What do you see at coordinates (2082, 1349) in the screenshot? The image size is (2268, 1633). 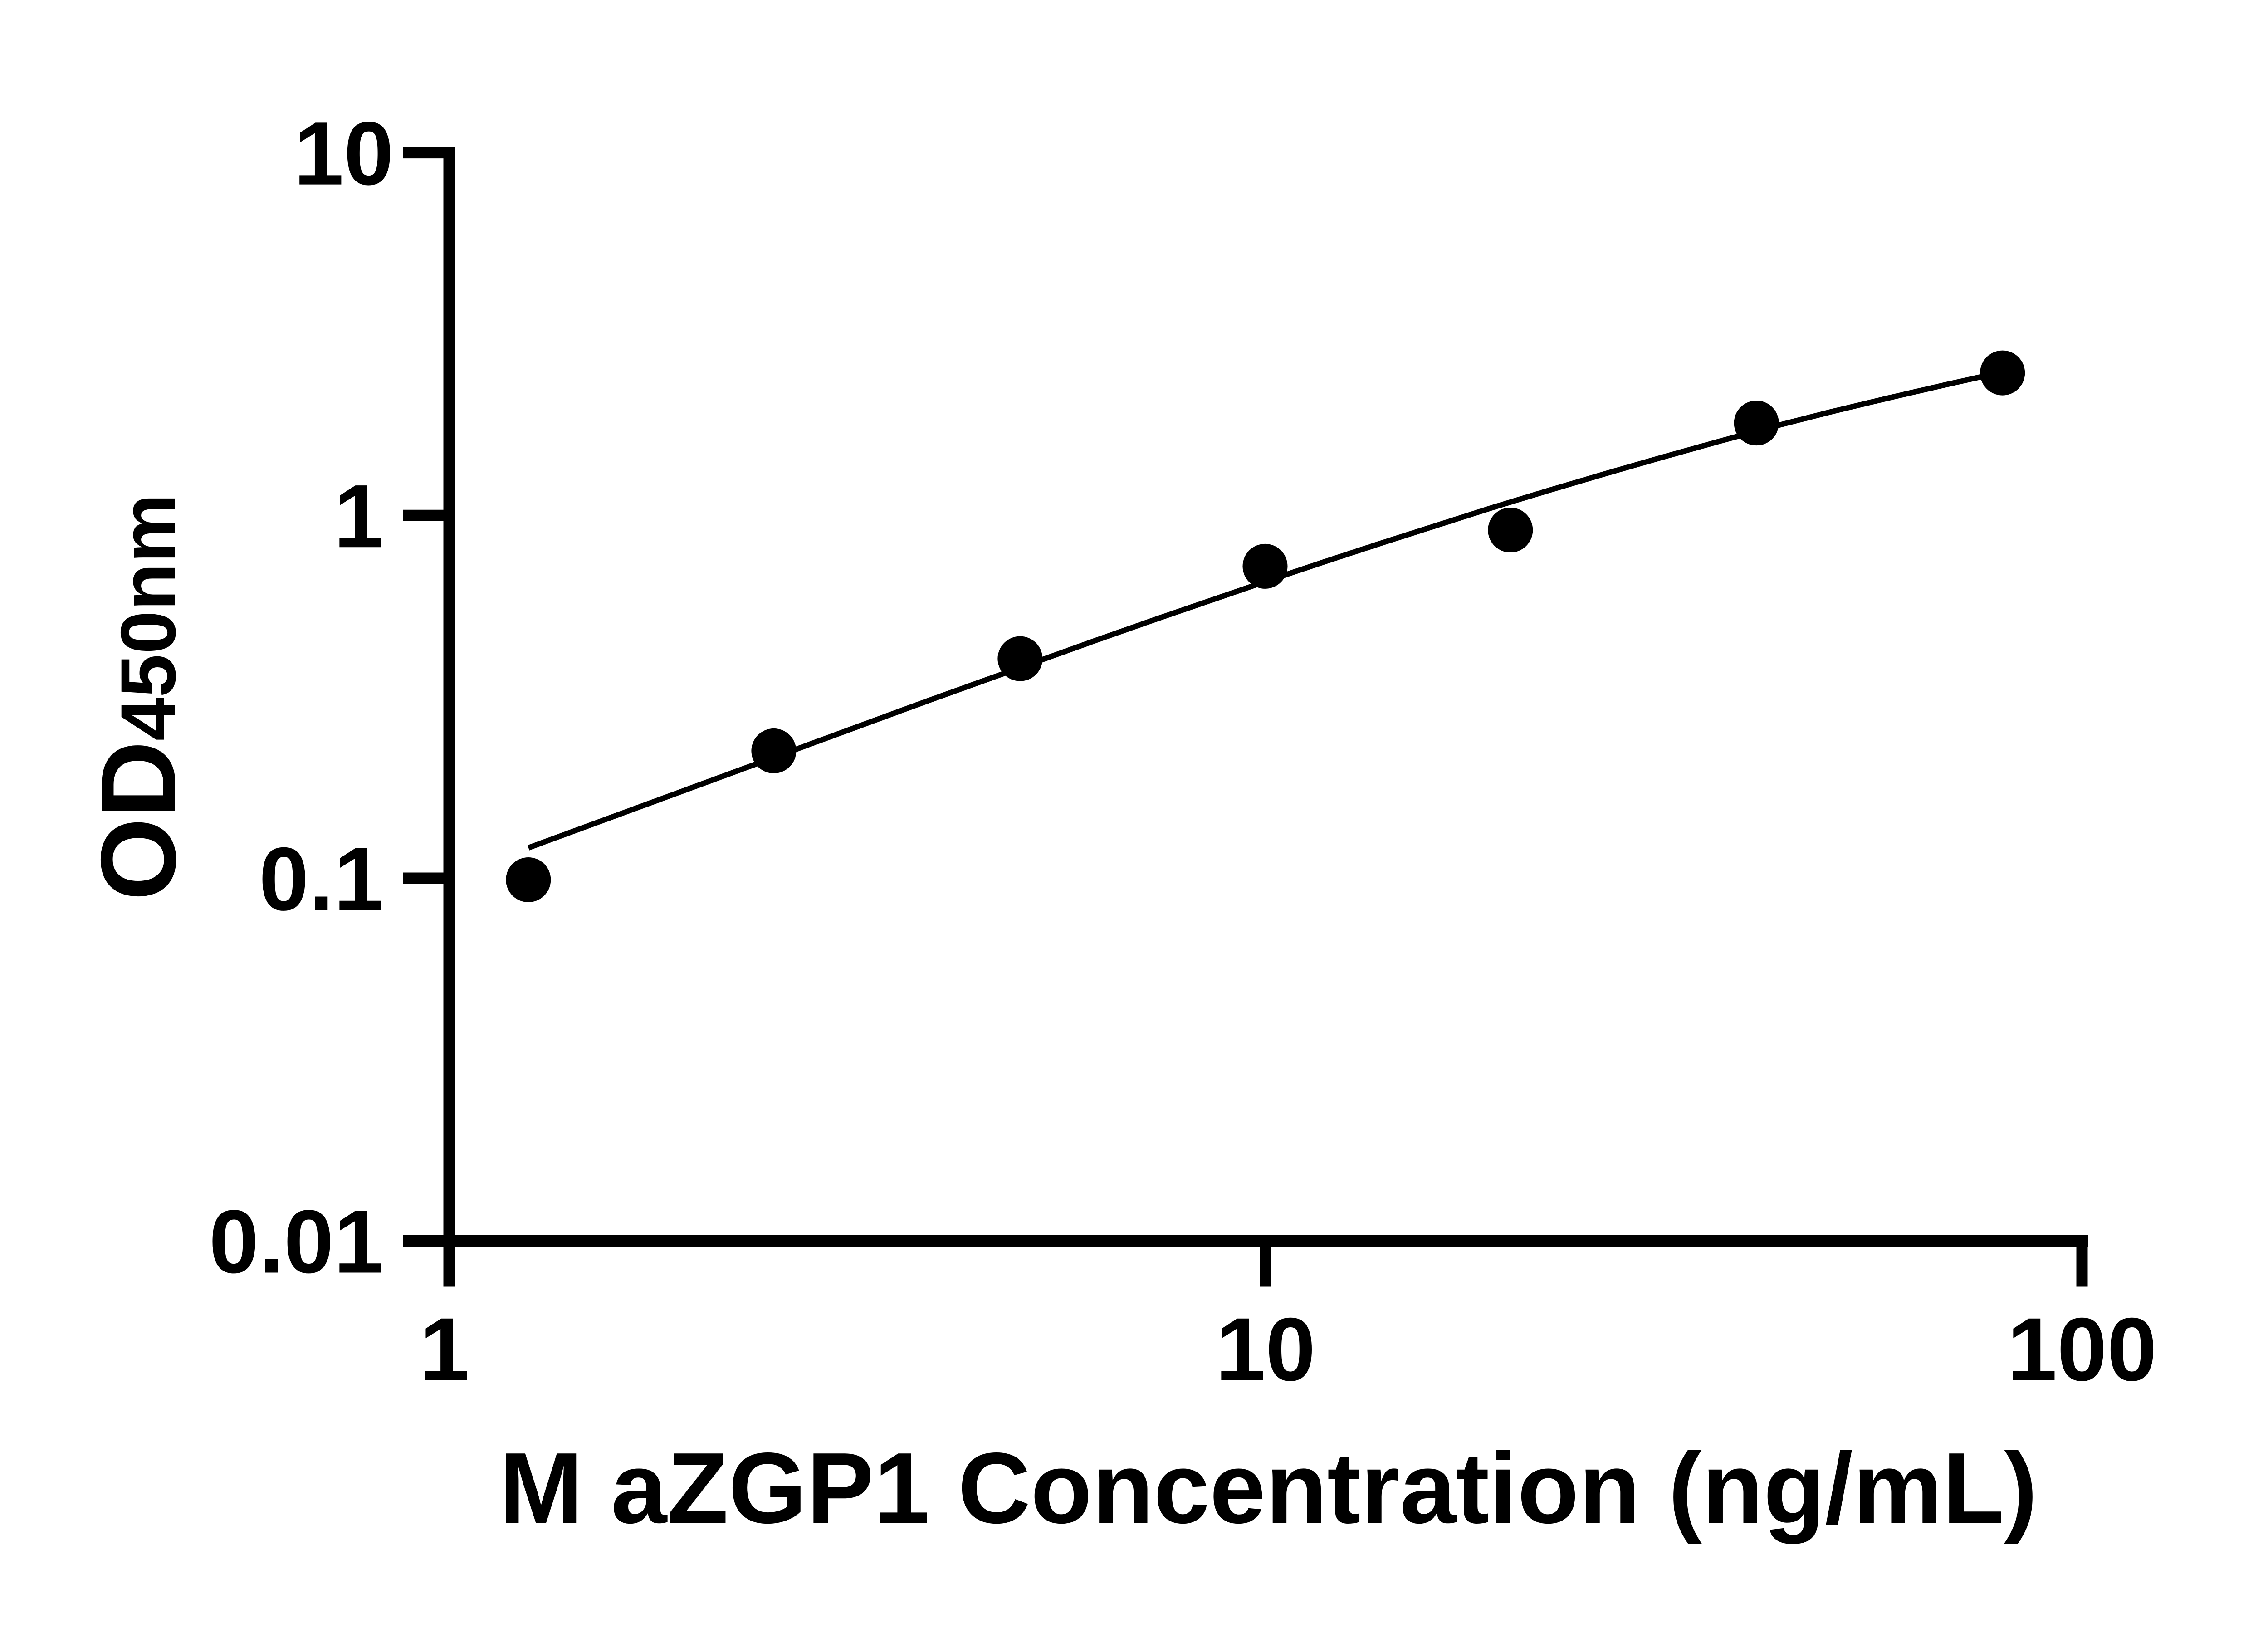 I see `svg-text: 100` at bounding box center [2082, 1349].